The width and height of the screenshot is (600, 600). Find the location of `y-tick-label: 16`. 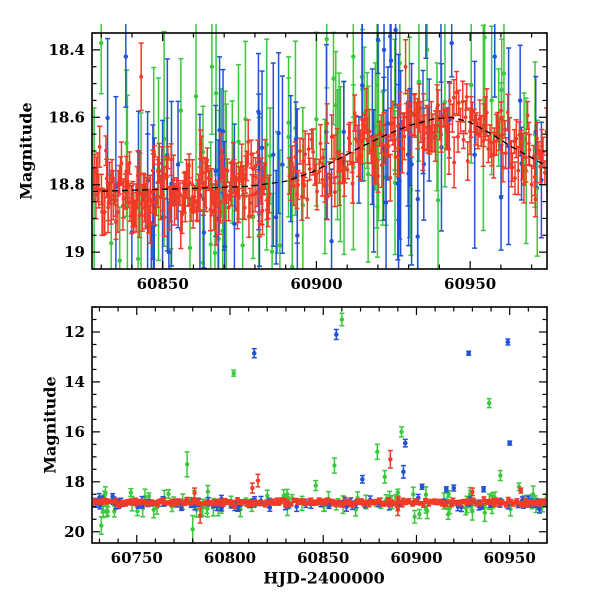

y-tick-label: 16 is located at coordinates (74, 432).